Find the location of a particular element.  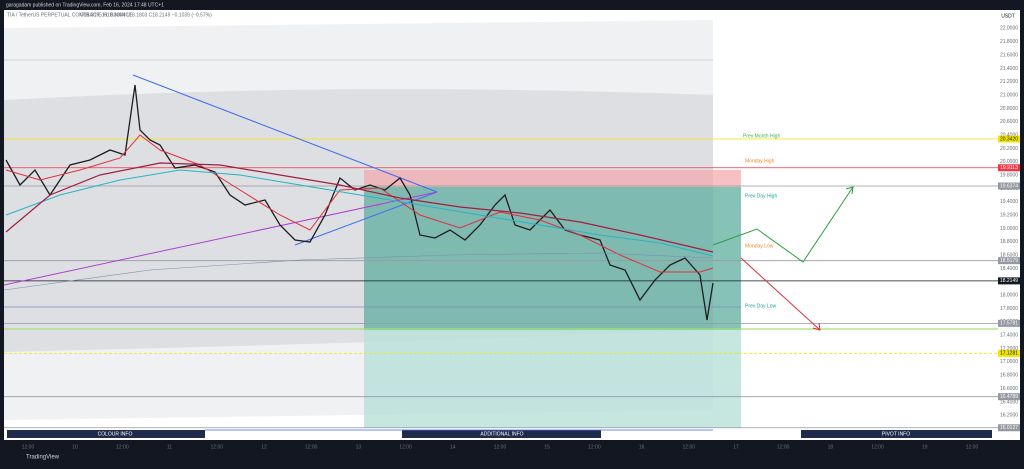

price-tick-label: 21.2000 is located at coordinates (1009, 82).